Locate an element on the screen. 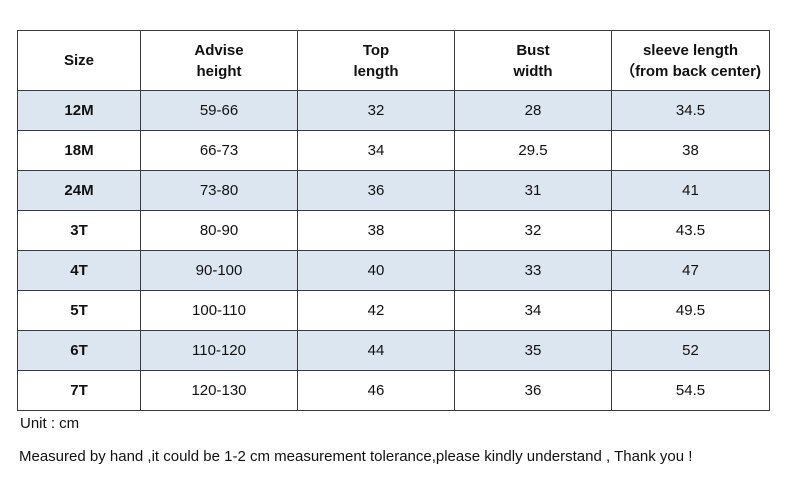  sleeve-length-cell: 38 is located at coordinates (690, 150).